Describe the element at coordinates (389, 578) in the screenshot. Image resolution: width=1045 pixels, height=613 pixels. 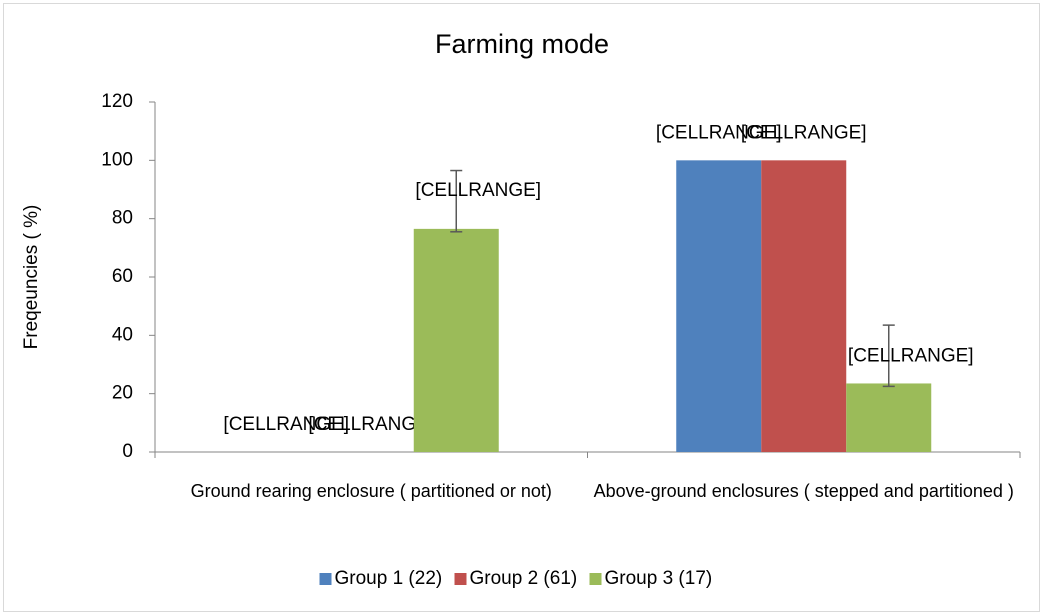
I see `legend-label: Group 1 (22)` at that location.